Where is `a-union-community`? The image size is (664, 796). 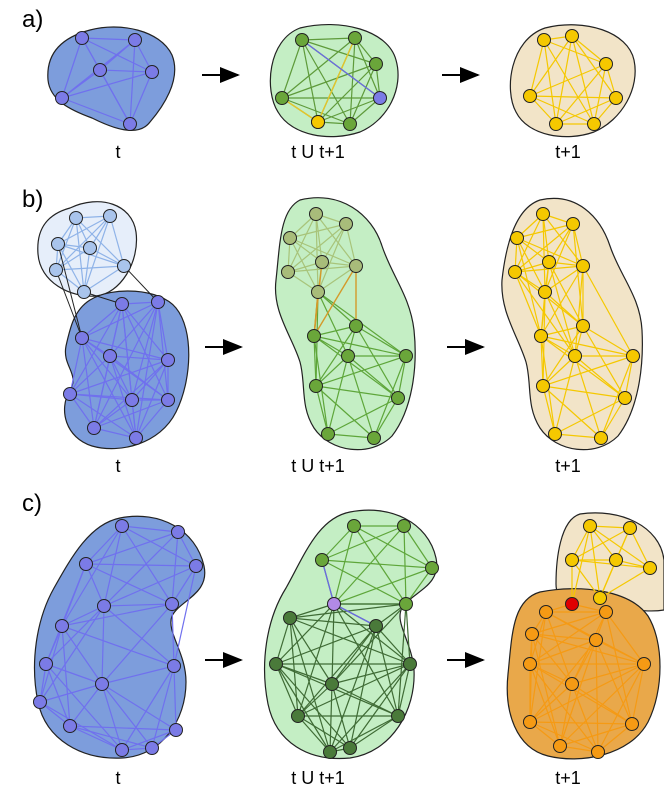 a-union-community is located at coordinates (334, 80).